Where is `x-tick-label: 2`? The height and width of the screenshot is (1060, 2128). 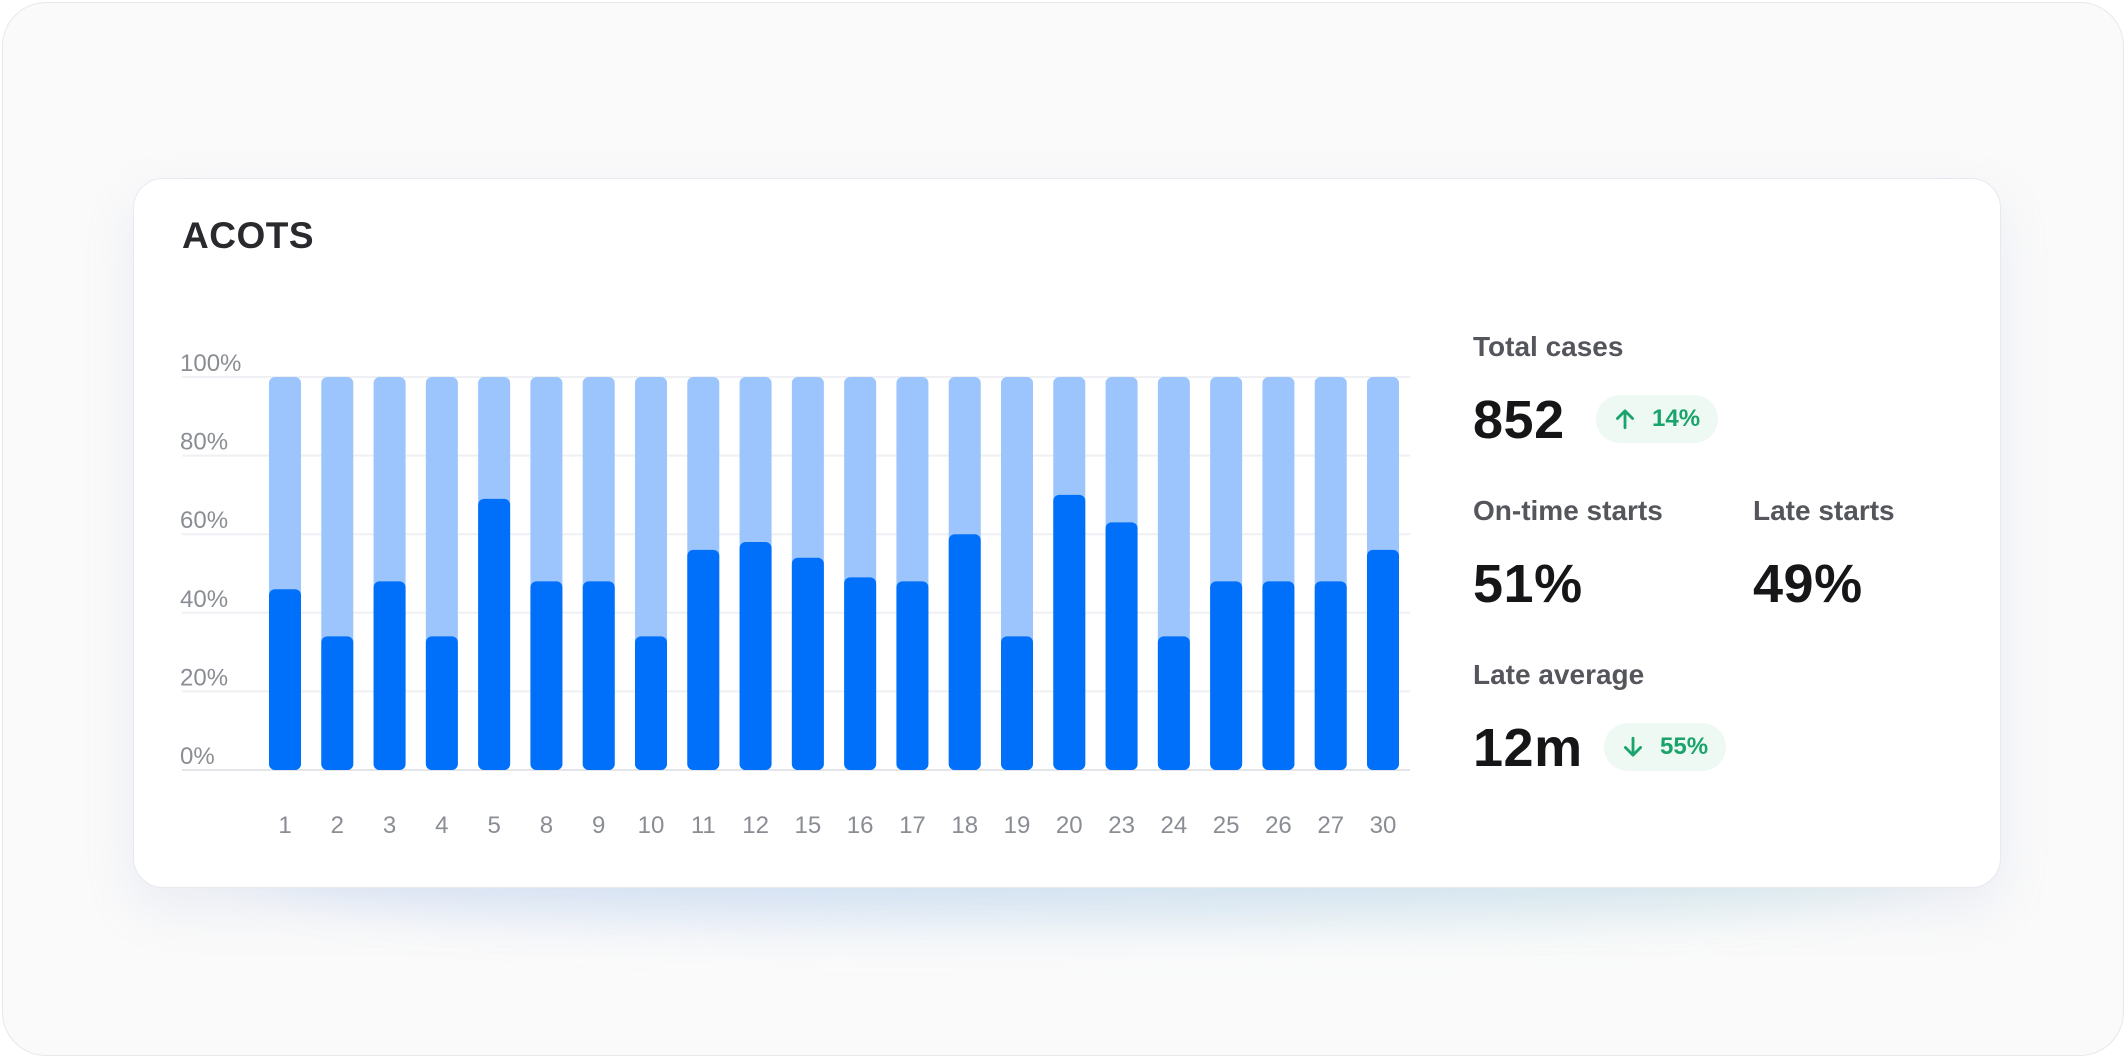
x-tick-label: 2 is located at coordinates (337, 825).